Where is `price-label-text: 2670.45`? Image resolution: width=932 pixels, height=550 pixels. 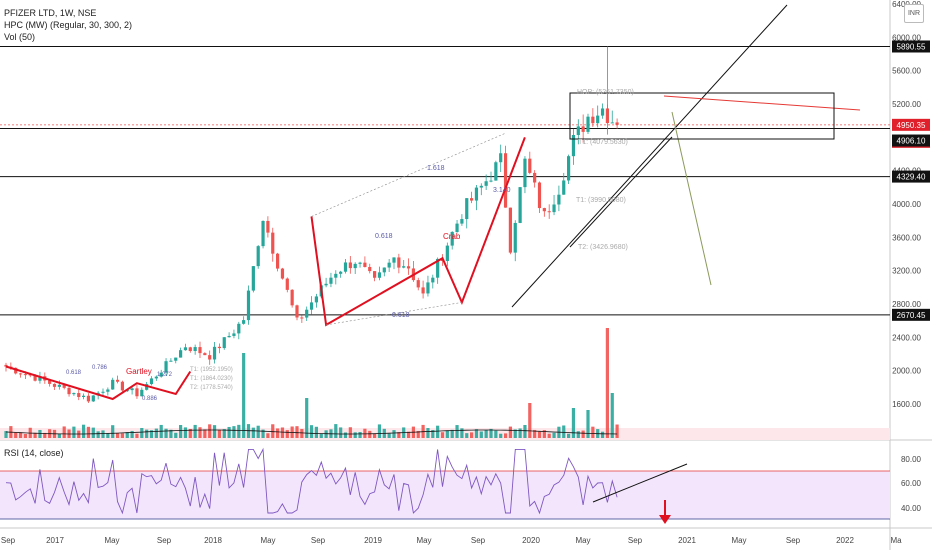 price-label-text: 2670.45 is located at coordinates (911, 315).